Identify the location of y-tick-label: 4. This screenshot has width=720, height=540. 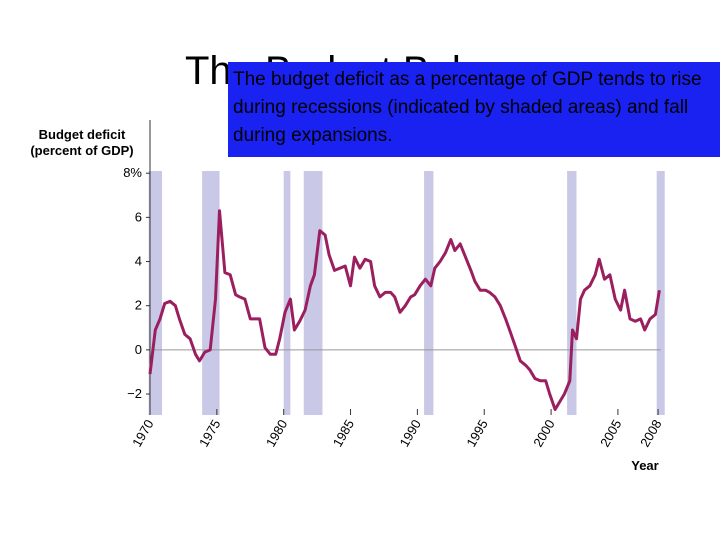
(138, 261).